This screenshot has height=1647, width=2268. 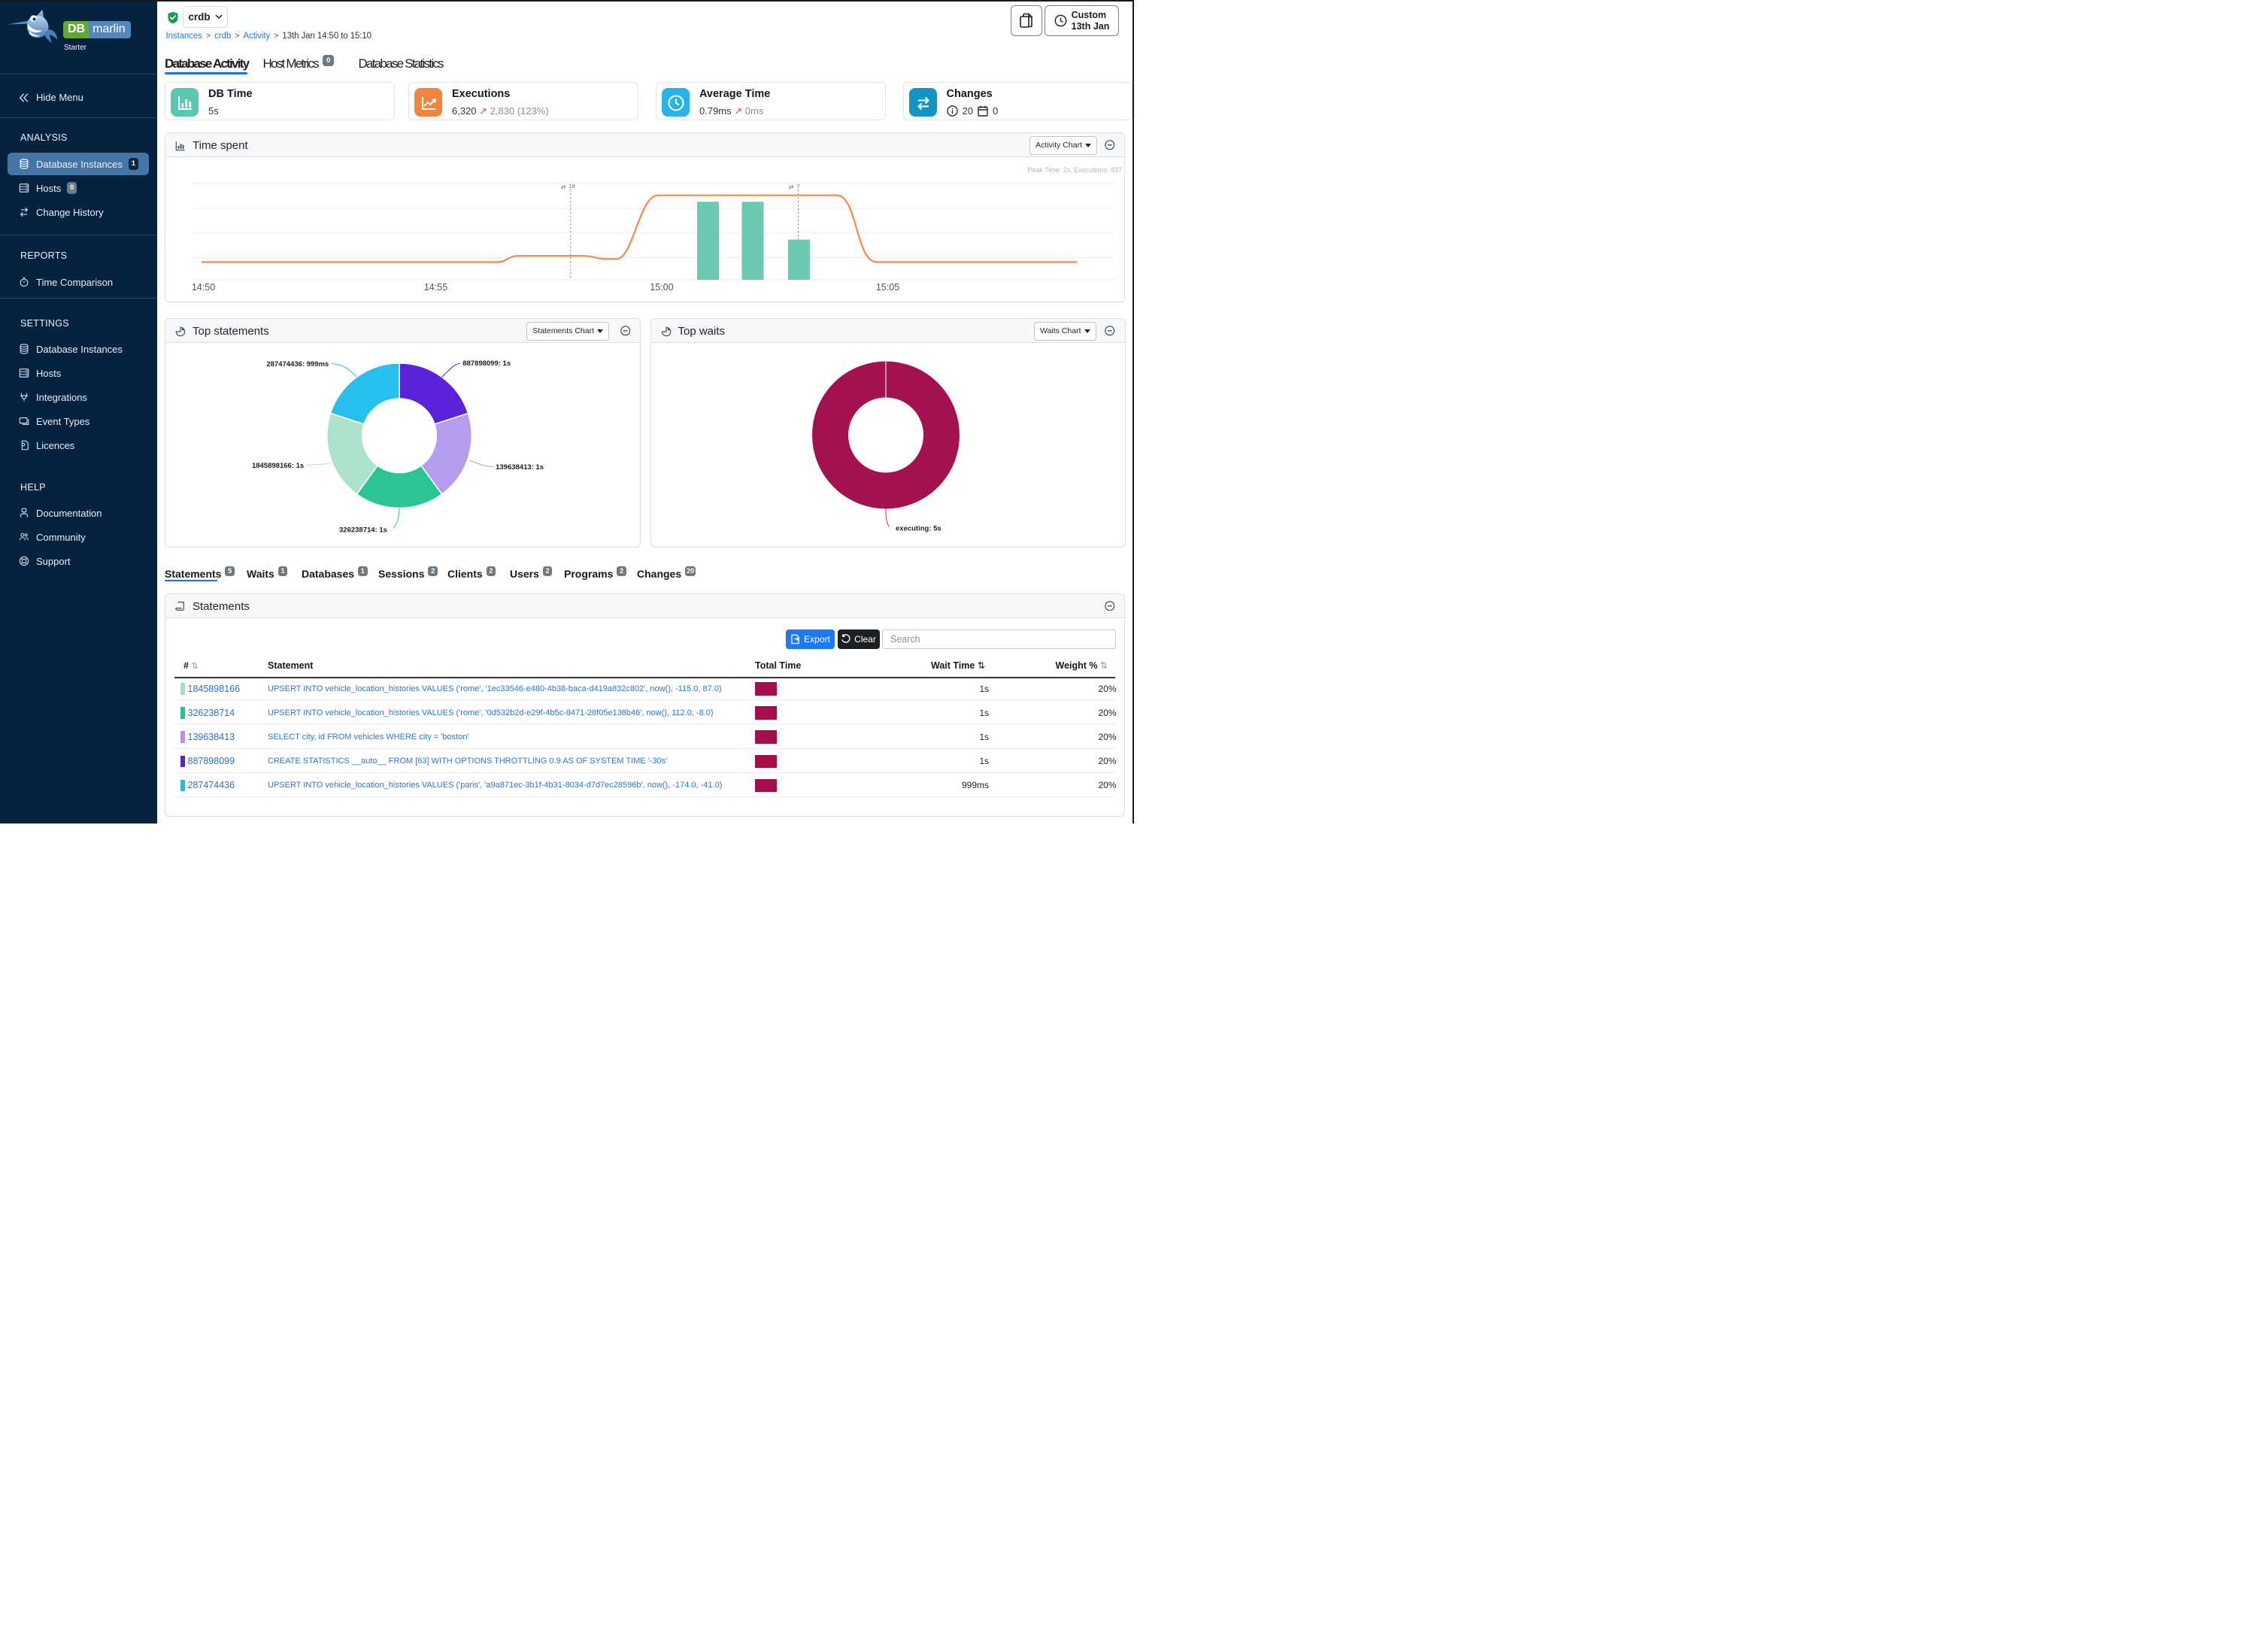 What do you see at coordinates (1074, 170) in the screenshot?
I see `svg-text: Peak Time: 2s, Executions: 837` at bounding box center [1074, 170].